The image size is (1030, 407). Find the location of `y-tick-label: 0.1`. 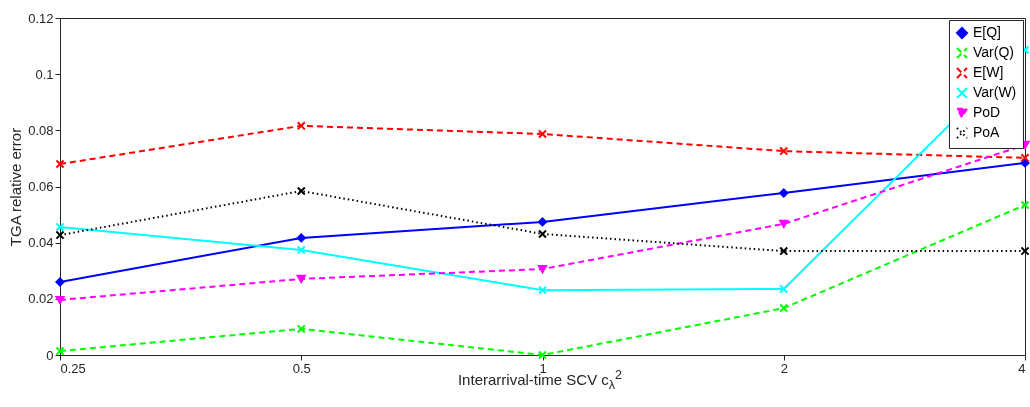

y-tick-label: 0.1 is located at coordinates (44, 74).